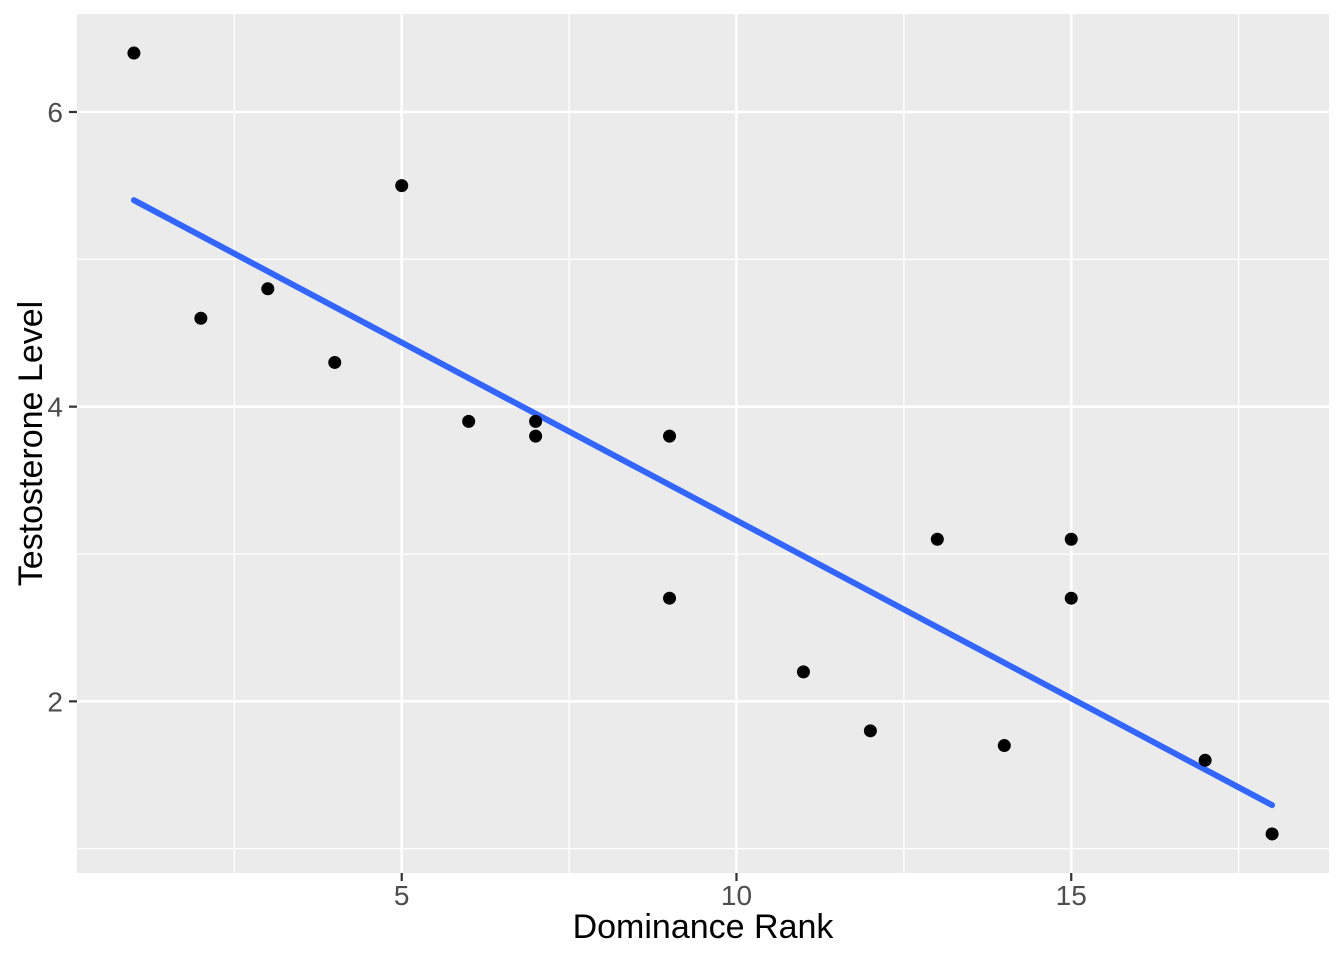 The width and height of the screenshot is (1344, 960). What do you see at coordinates (402, 895) in the screenshot?
I see `x-axis-tick-label: 5` at bounding box center [402, 895].